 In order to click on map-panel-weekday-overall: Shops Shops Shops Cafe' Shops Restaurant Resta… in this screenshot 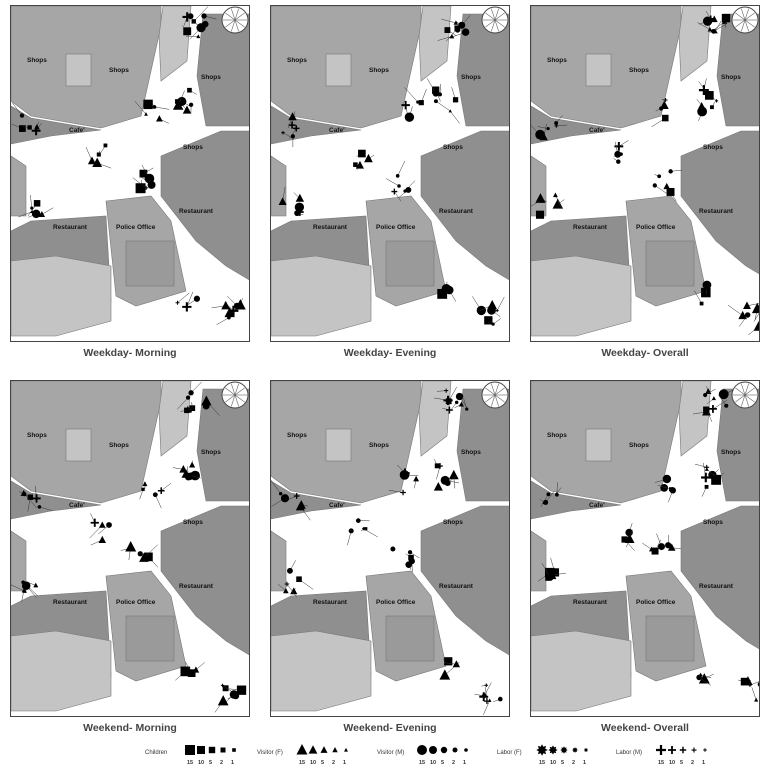, I will do `click(645, 173)`.